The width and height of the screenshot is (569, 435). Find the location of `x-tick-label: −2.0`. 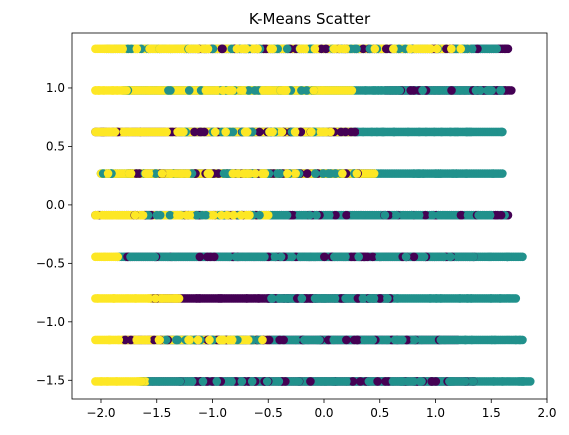

x-tick-label: −2.0 is located at coordinates (100, 413).